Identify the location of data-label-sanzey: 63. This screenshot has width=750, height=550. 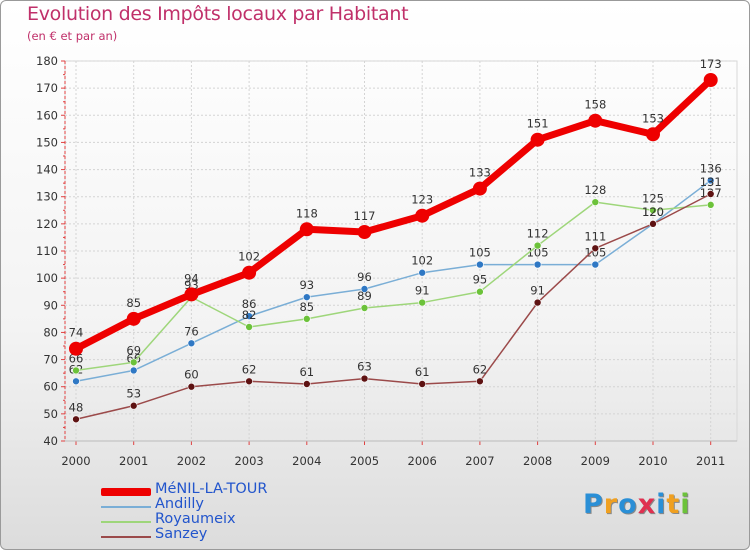
(364, 367).